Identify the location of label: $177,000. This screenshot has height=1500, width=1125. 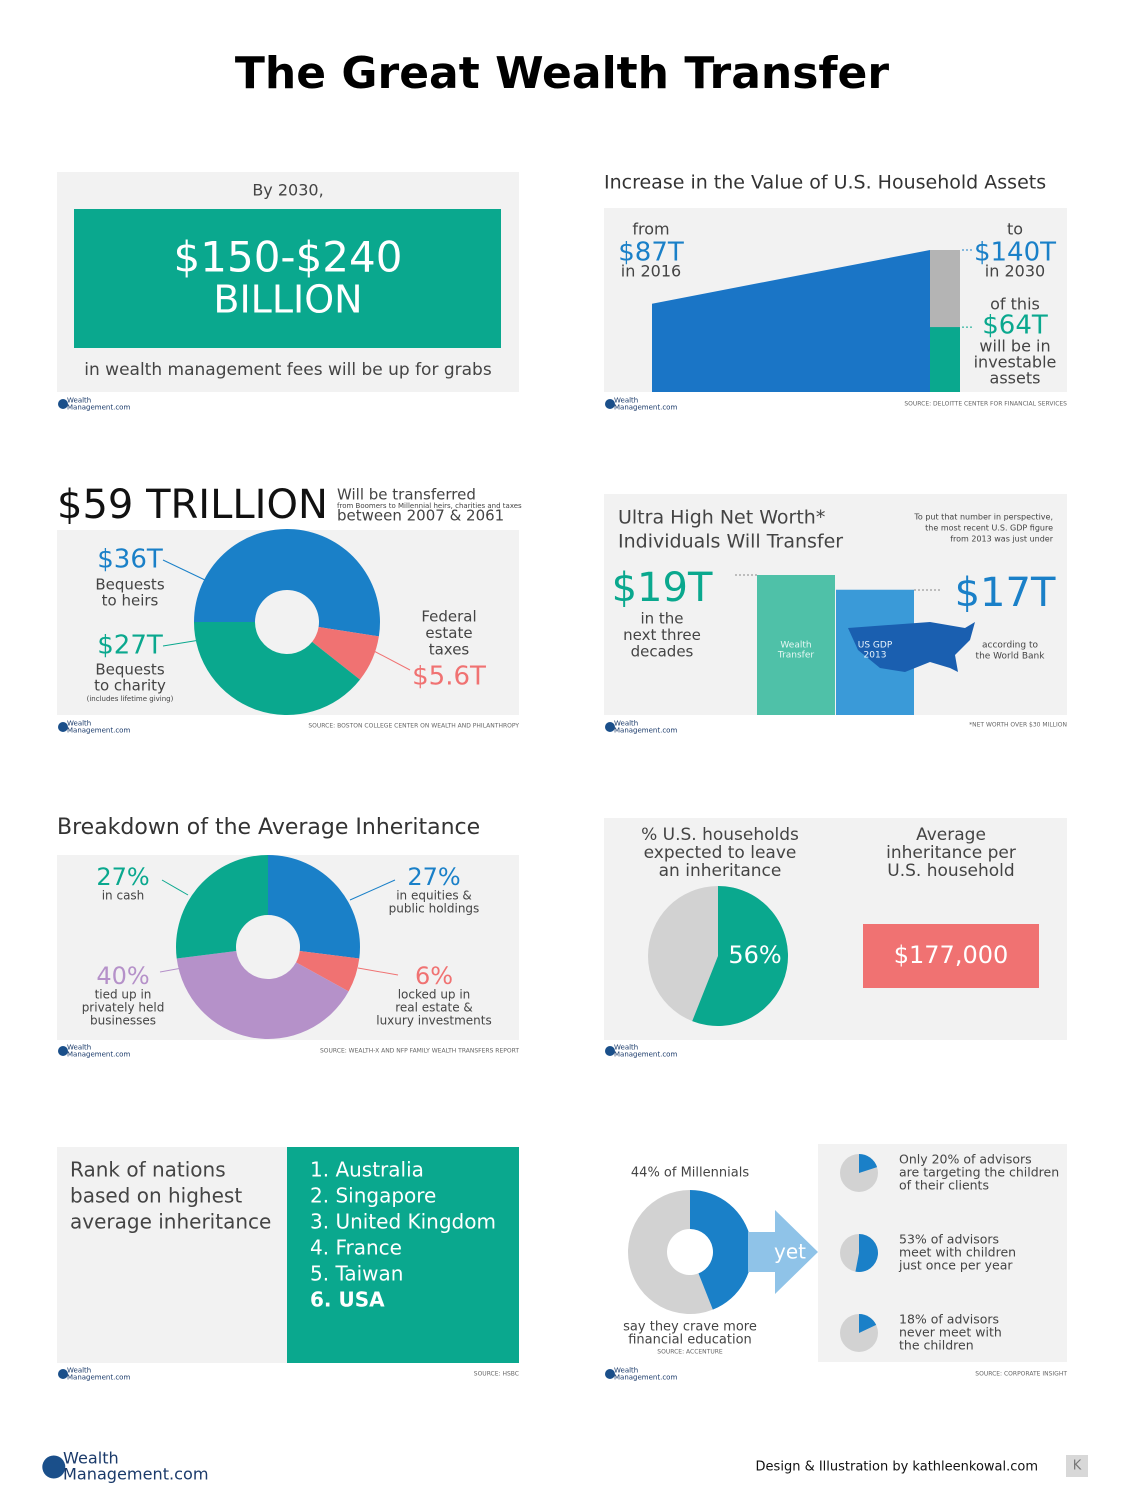
(951, 955).